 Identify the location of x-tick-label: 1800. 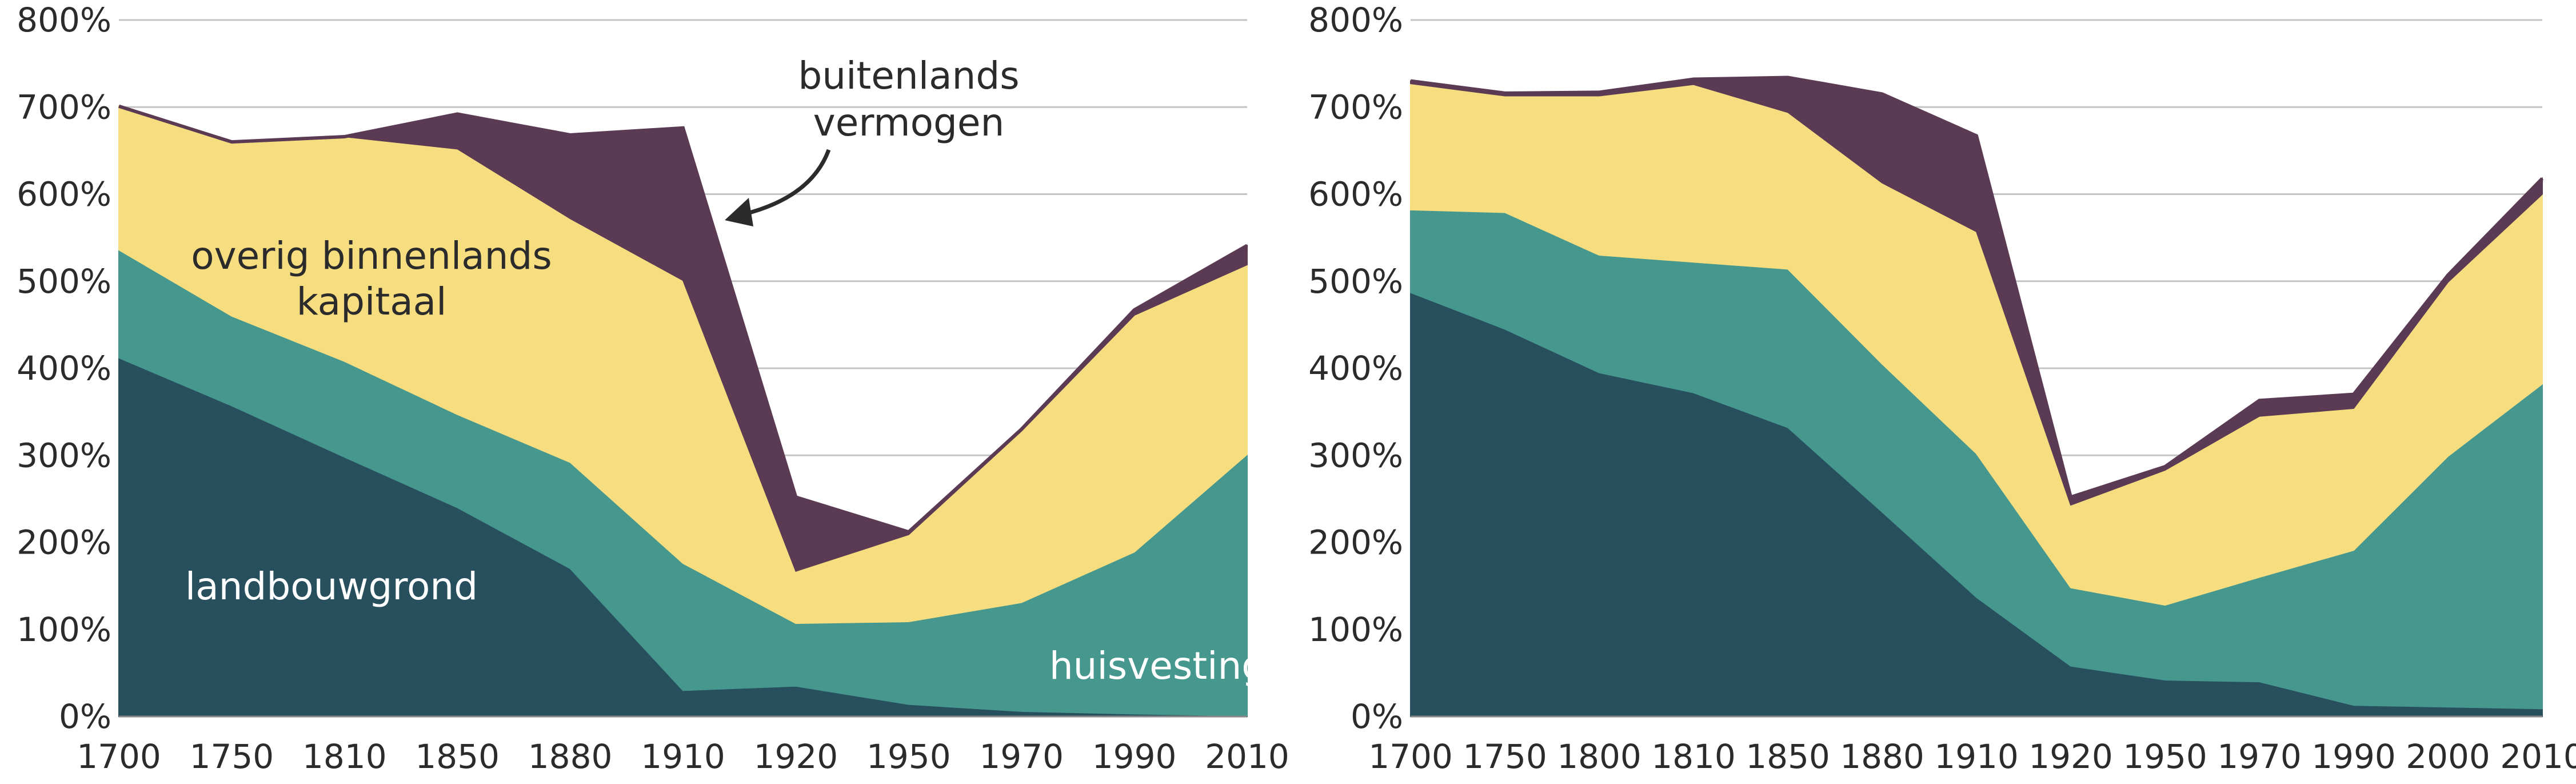
(1600, 756).